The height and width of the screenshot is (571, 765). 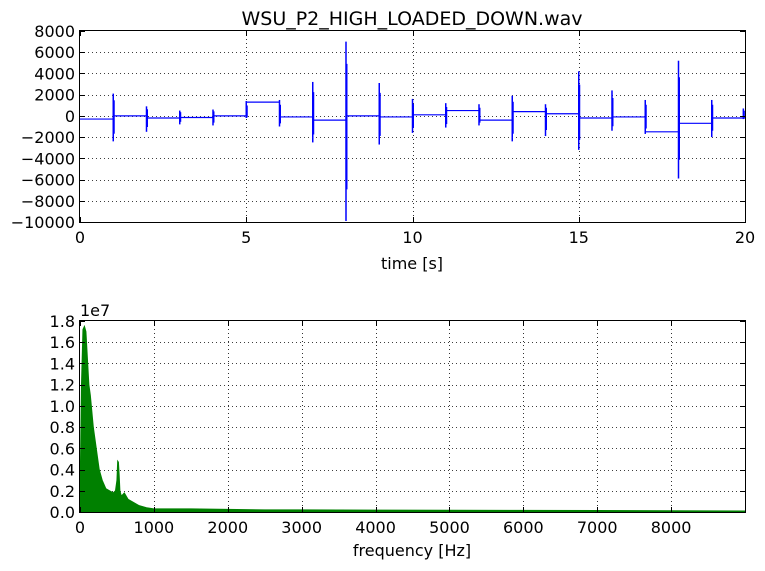 I want to click on y-tick-label: −8000, so click(x=48, y=201).